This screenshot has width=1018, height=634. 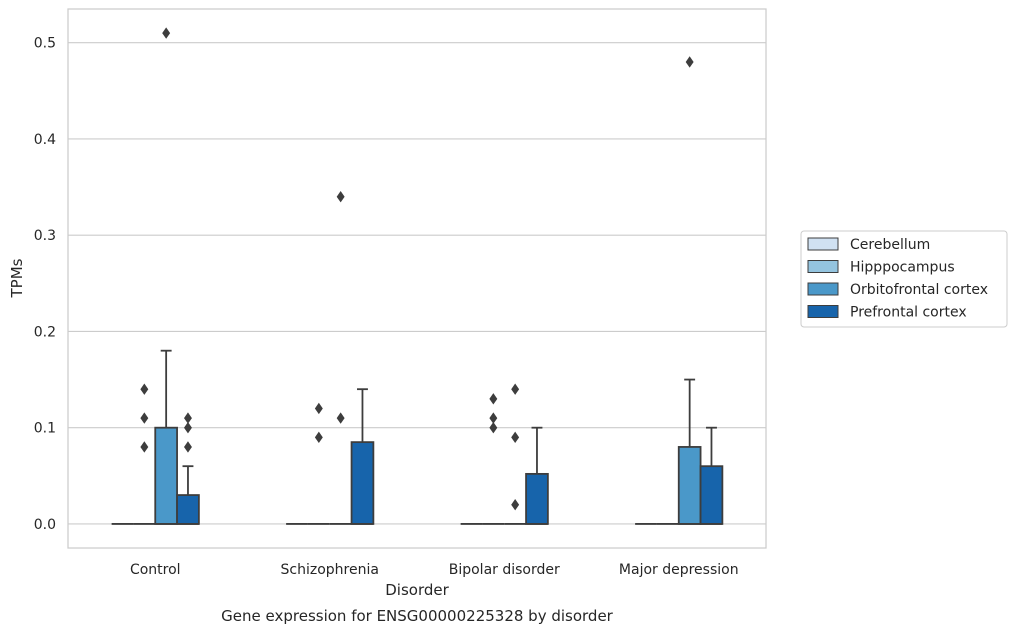 What do you see at coordinates (45, 429) in the screenshot?
I see `y-tick-label: 0.1` at bounding box center [45, 429].